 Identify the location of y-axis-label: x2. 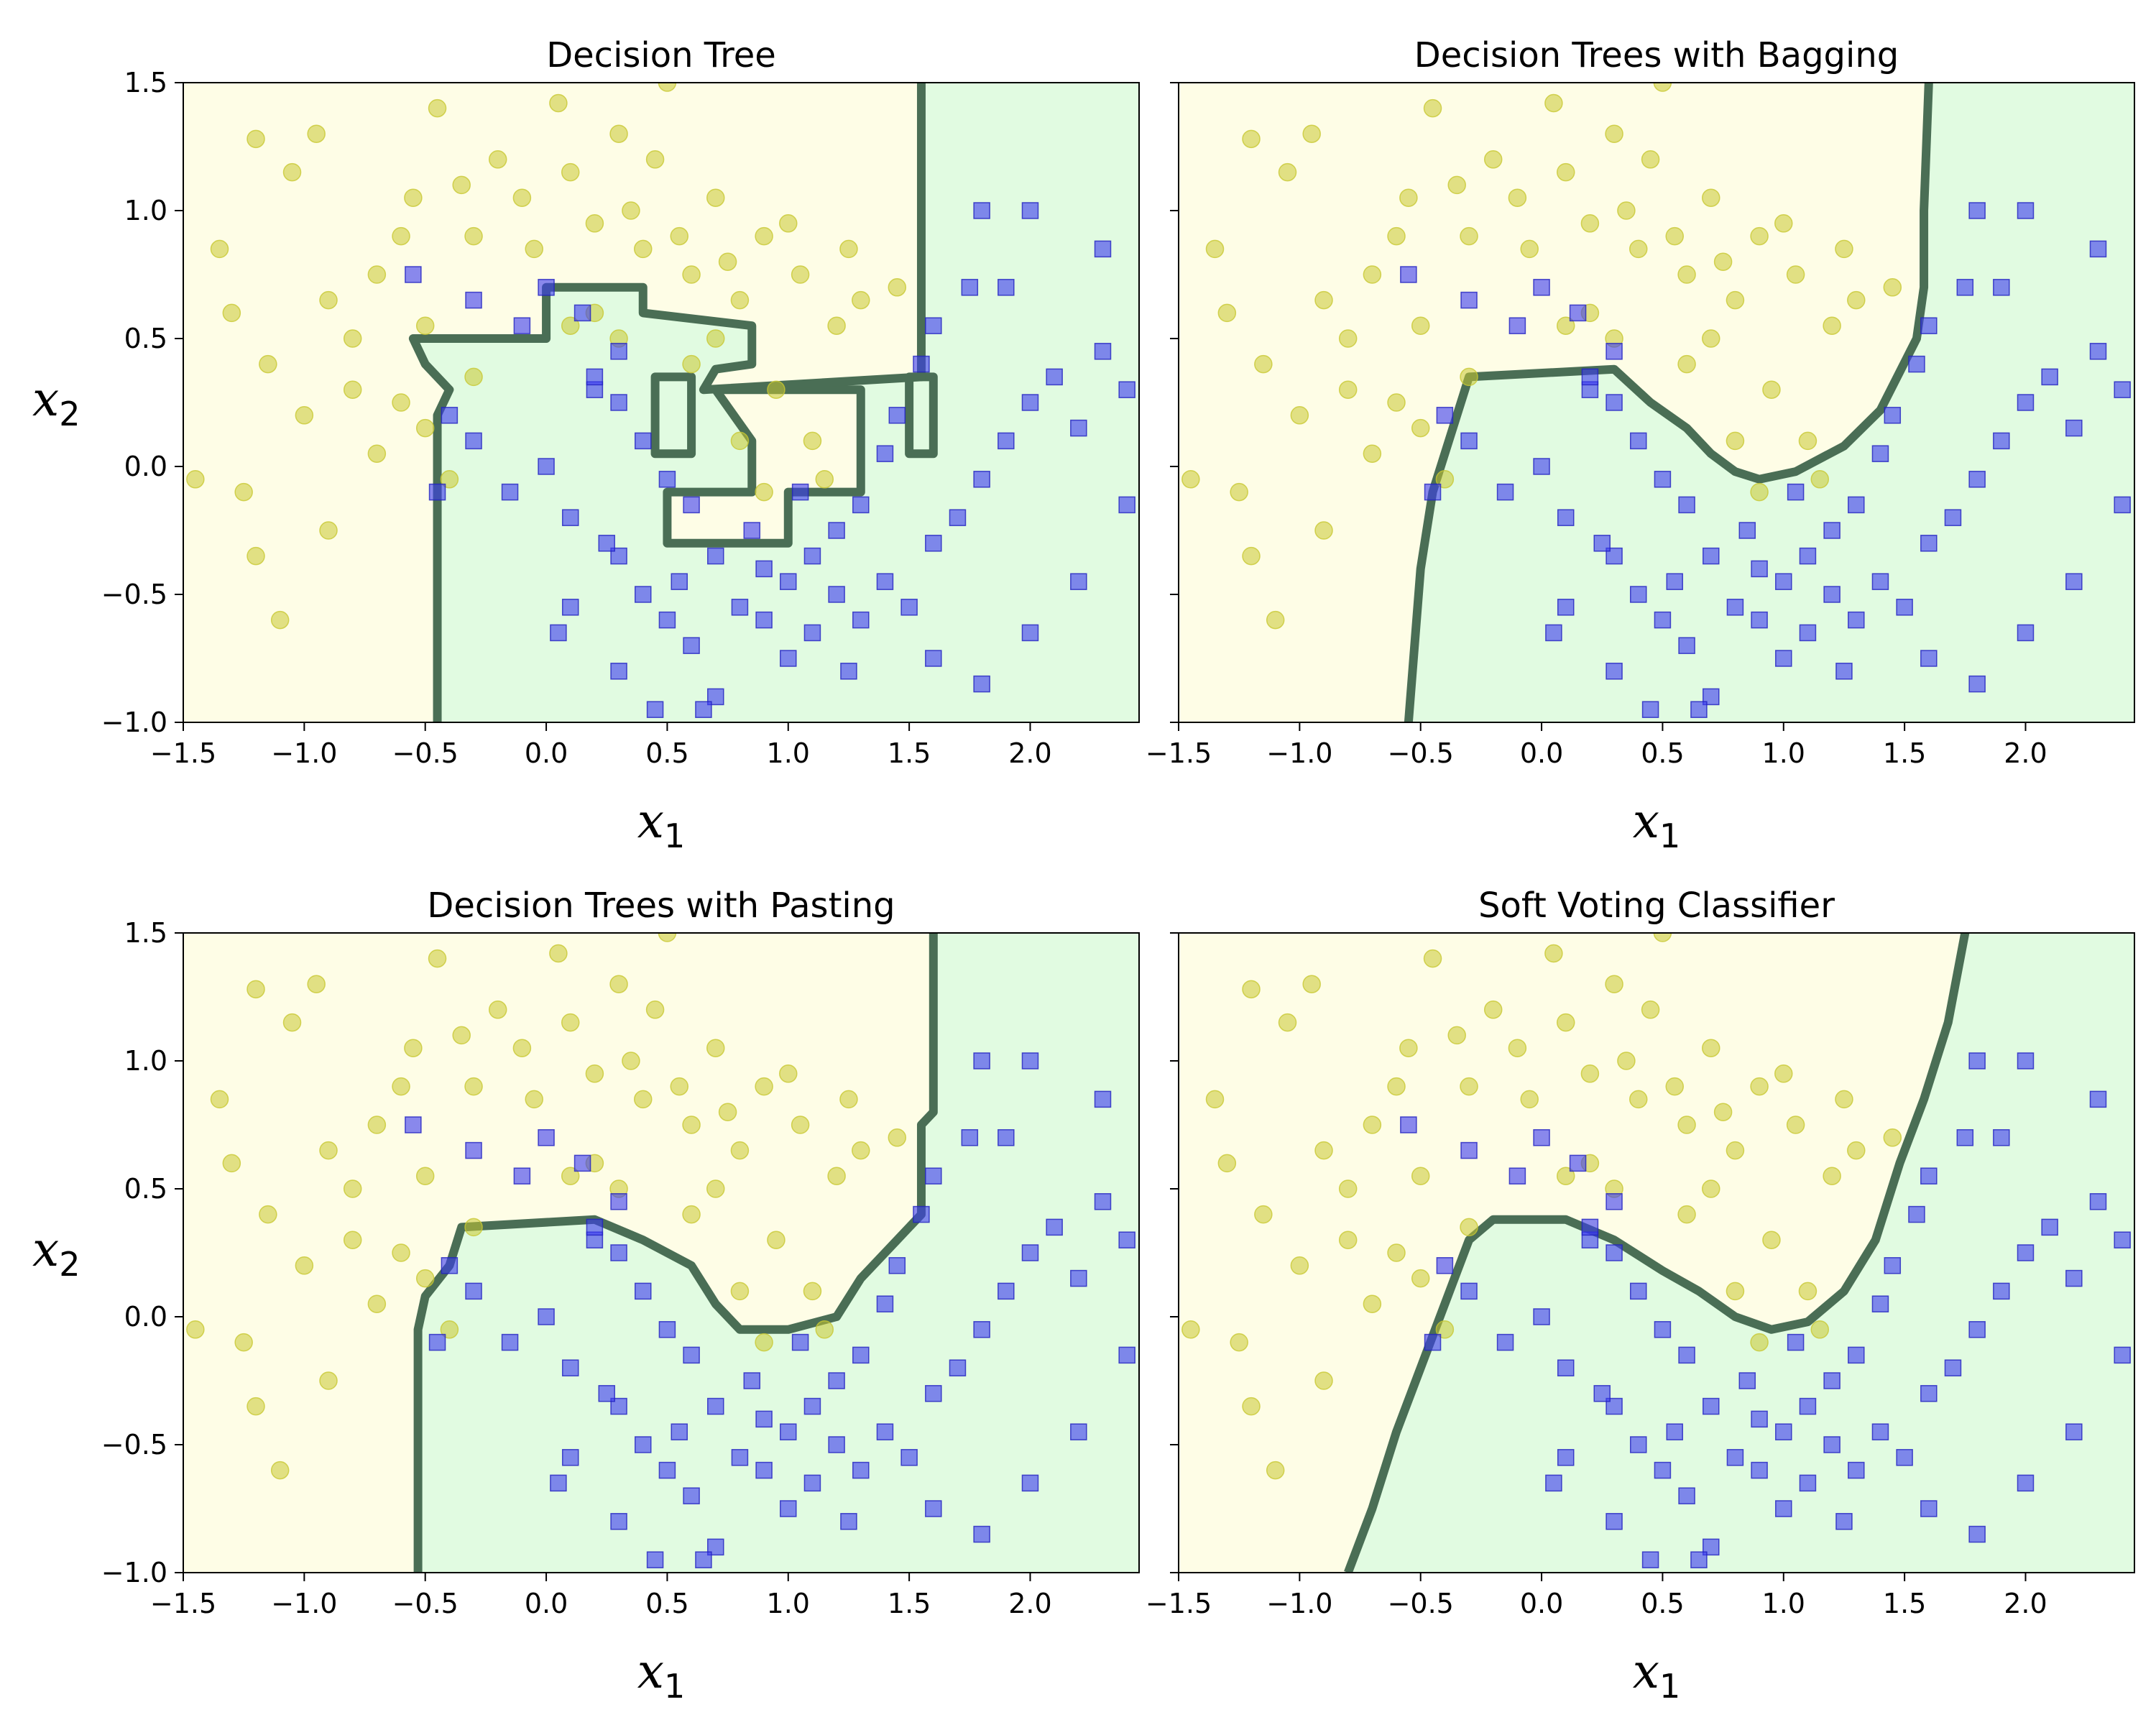
(56, 402).